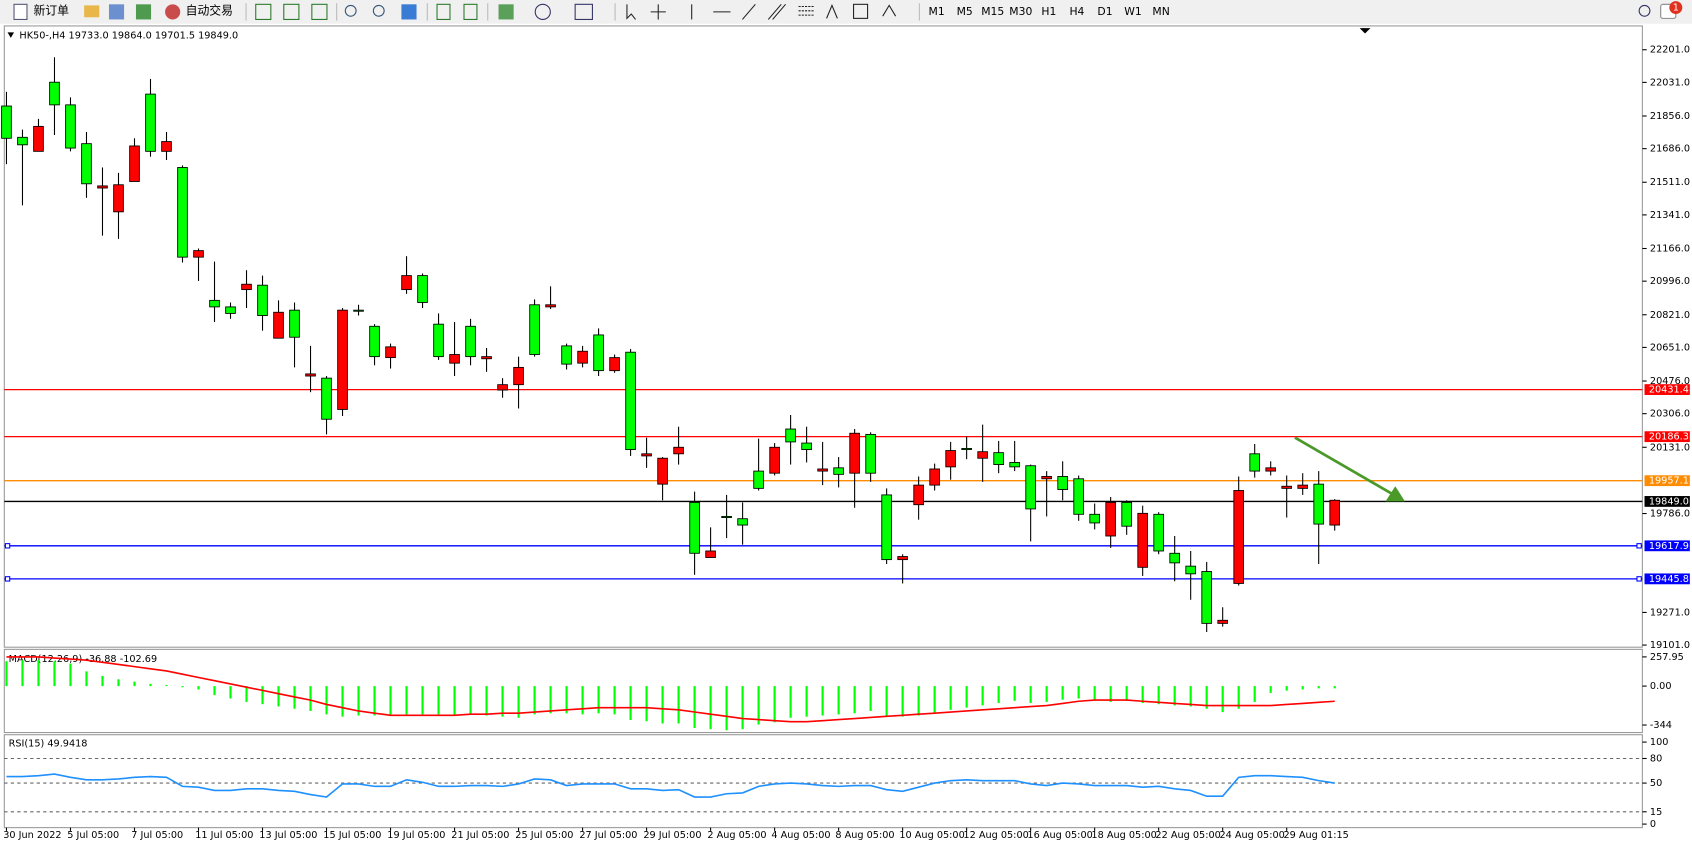 This screenshot has width=1692, height=846. I want to click on tile-windows, so click(409, 12).